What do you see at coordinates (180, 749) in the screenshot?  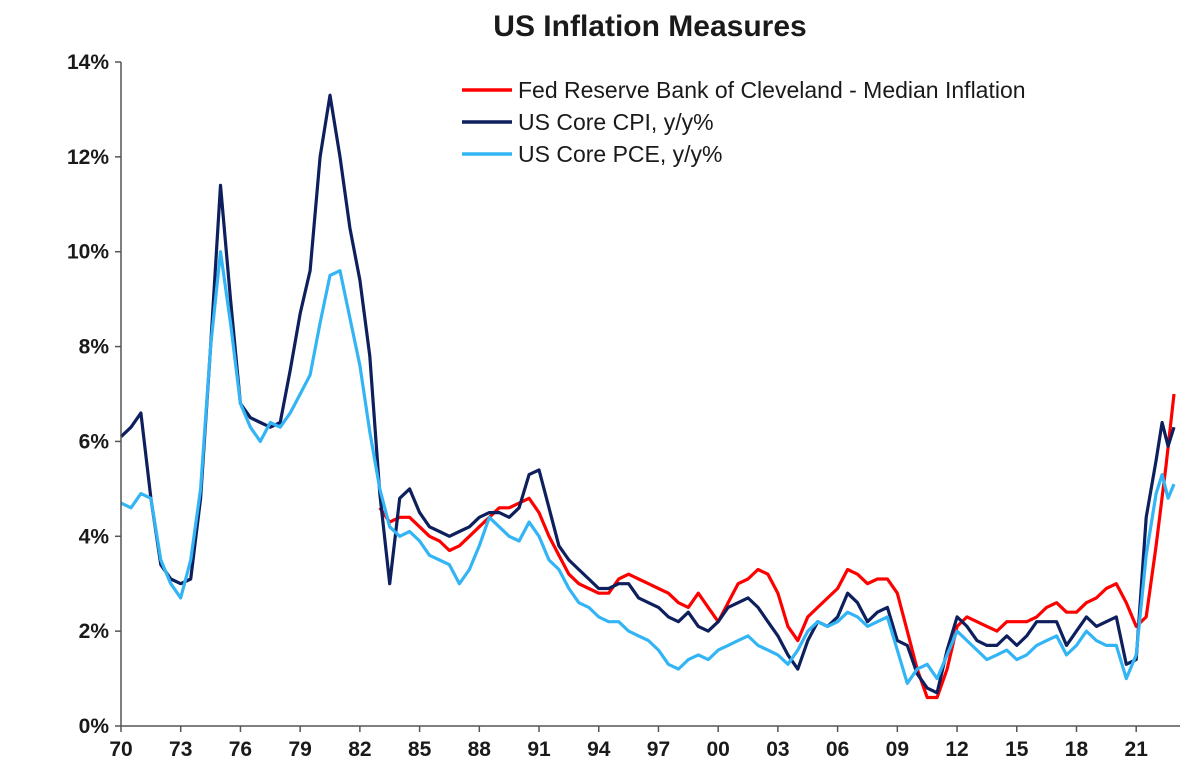 I see `x-tick-label: 73` at bounding box center [180, 749].